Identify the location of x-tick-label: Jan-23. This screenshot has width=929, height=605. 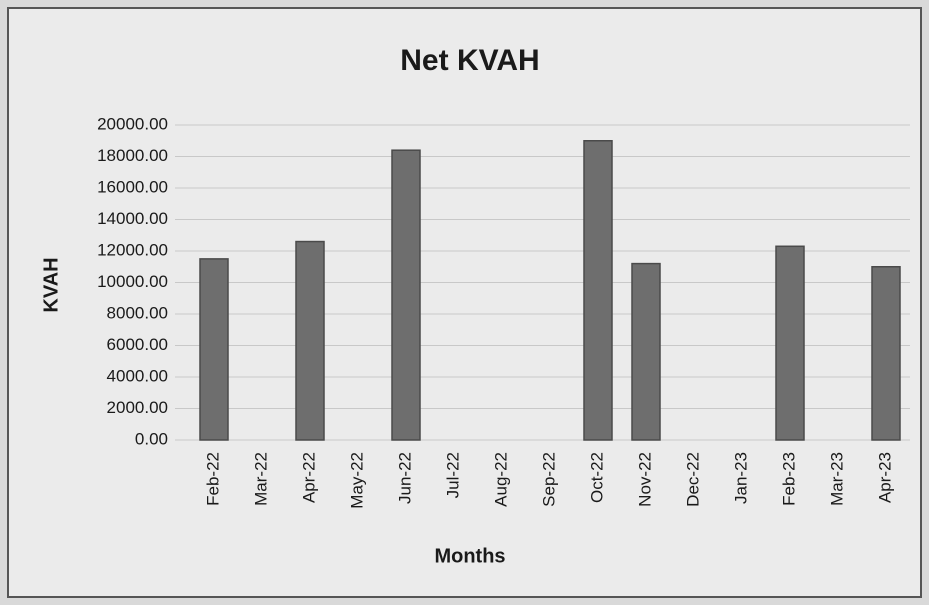
(740, 478).